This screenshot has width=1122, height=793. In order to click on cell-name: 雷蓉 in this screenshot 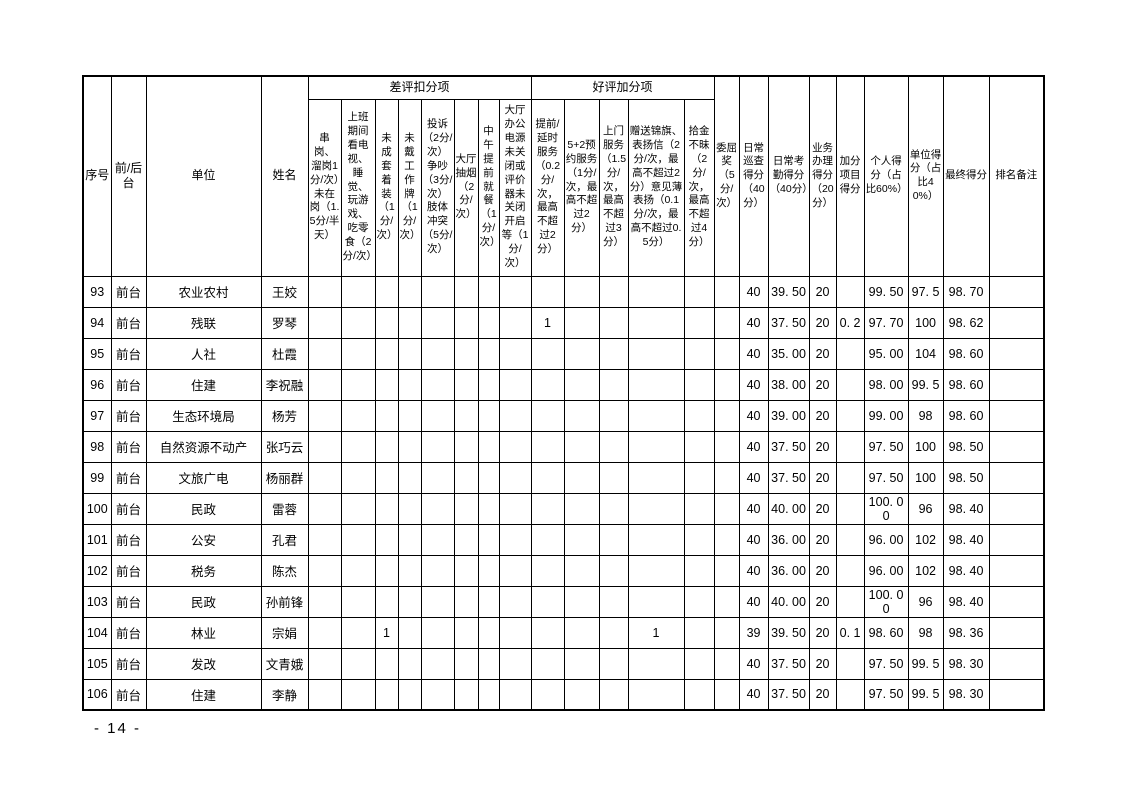, I will do `click(284, 508)`.